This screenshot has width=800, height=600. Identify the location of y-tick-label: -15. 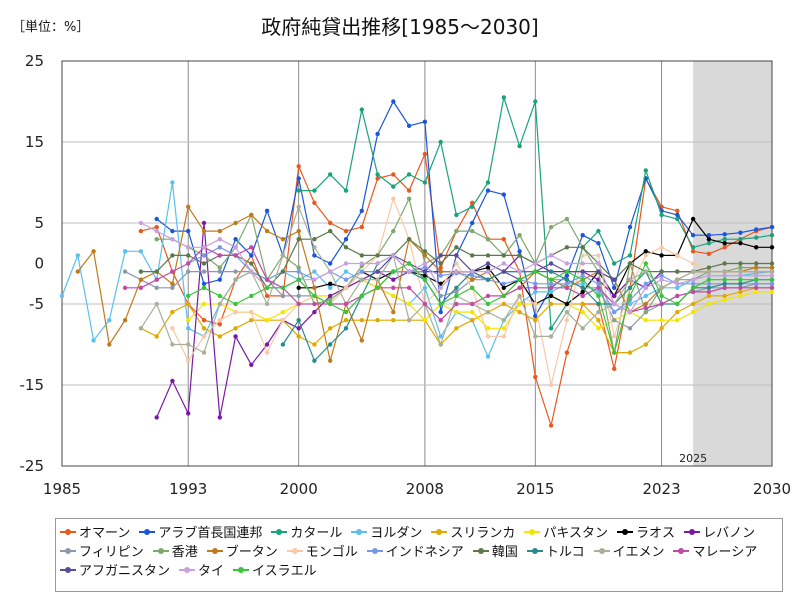
(32, 385).